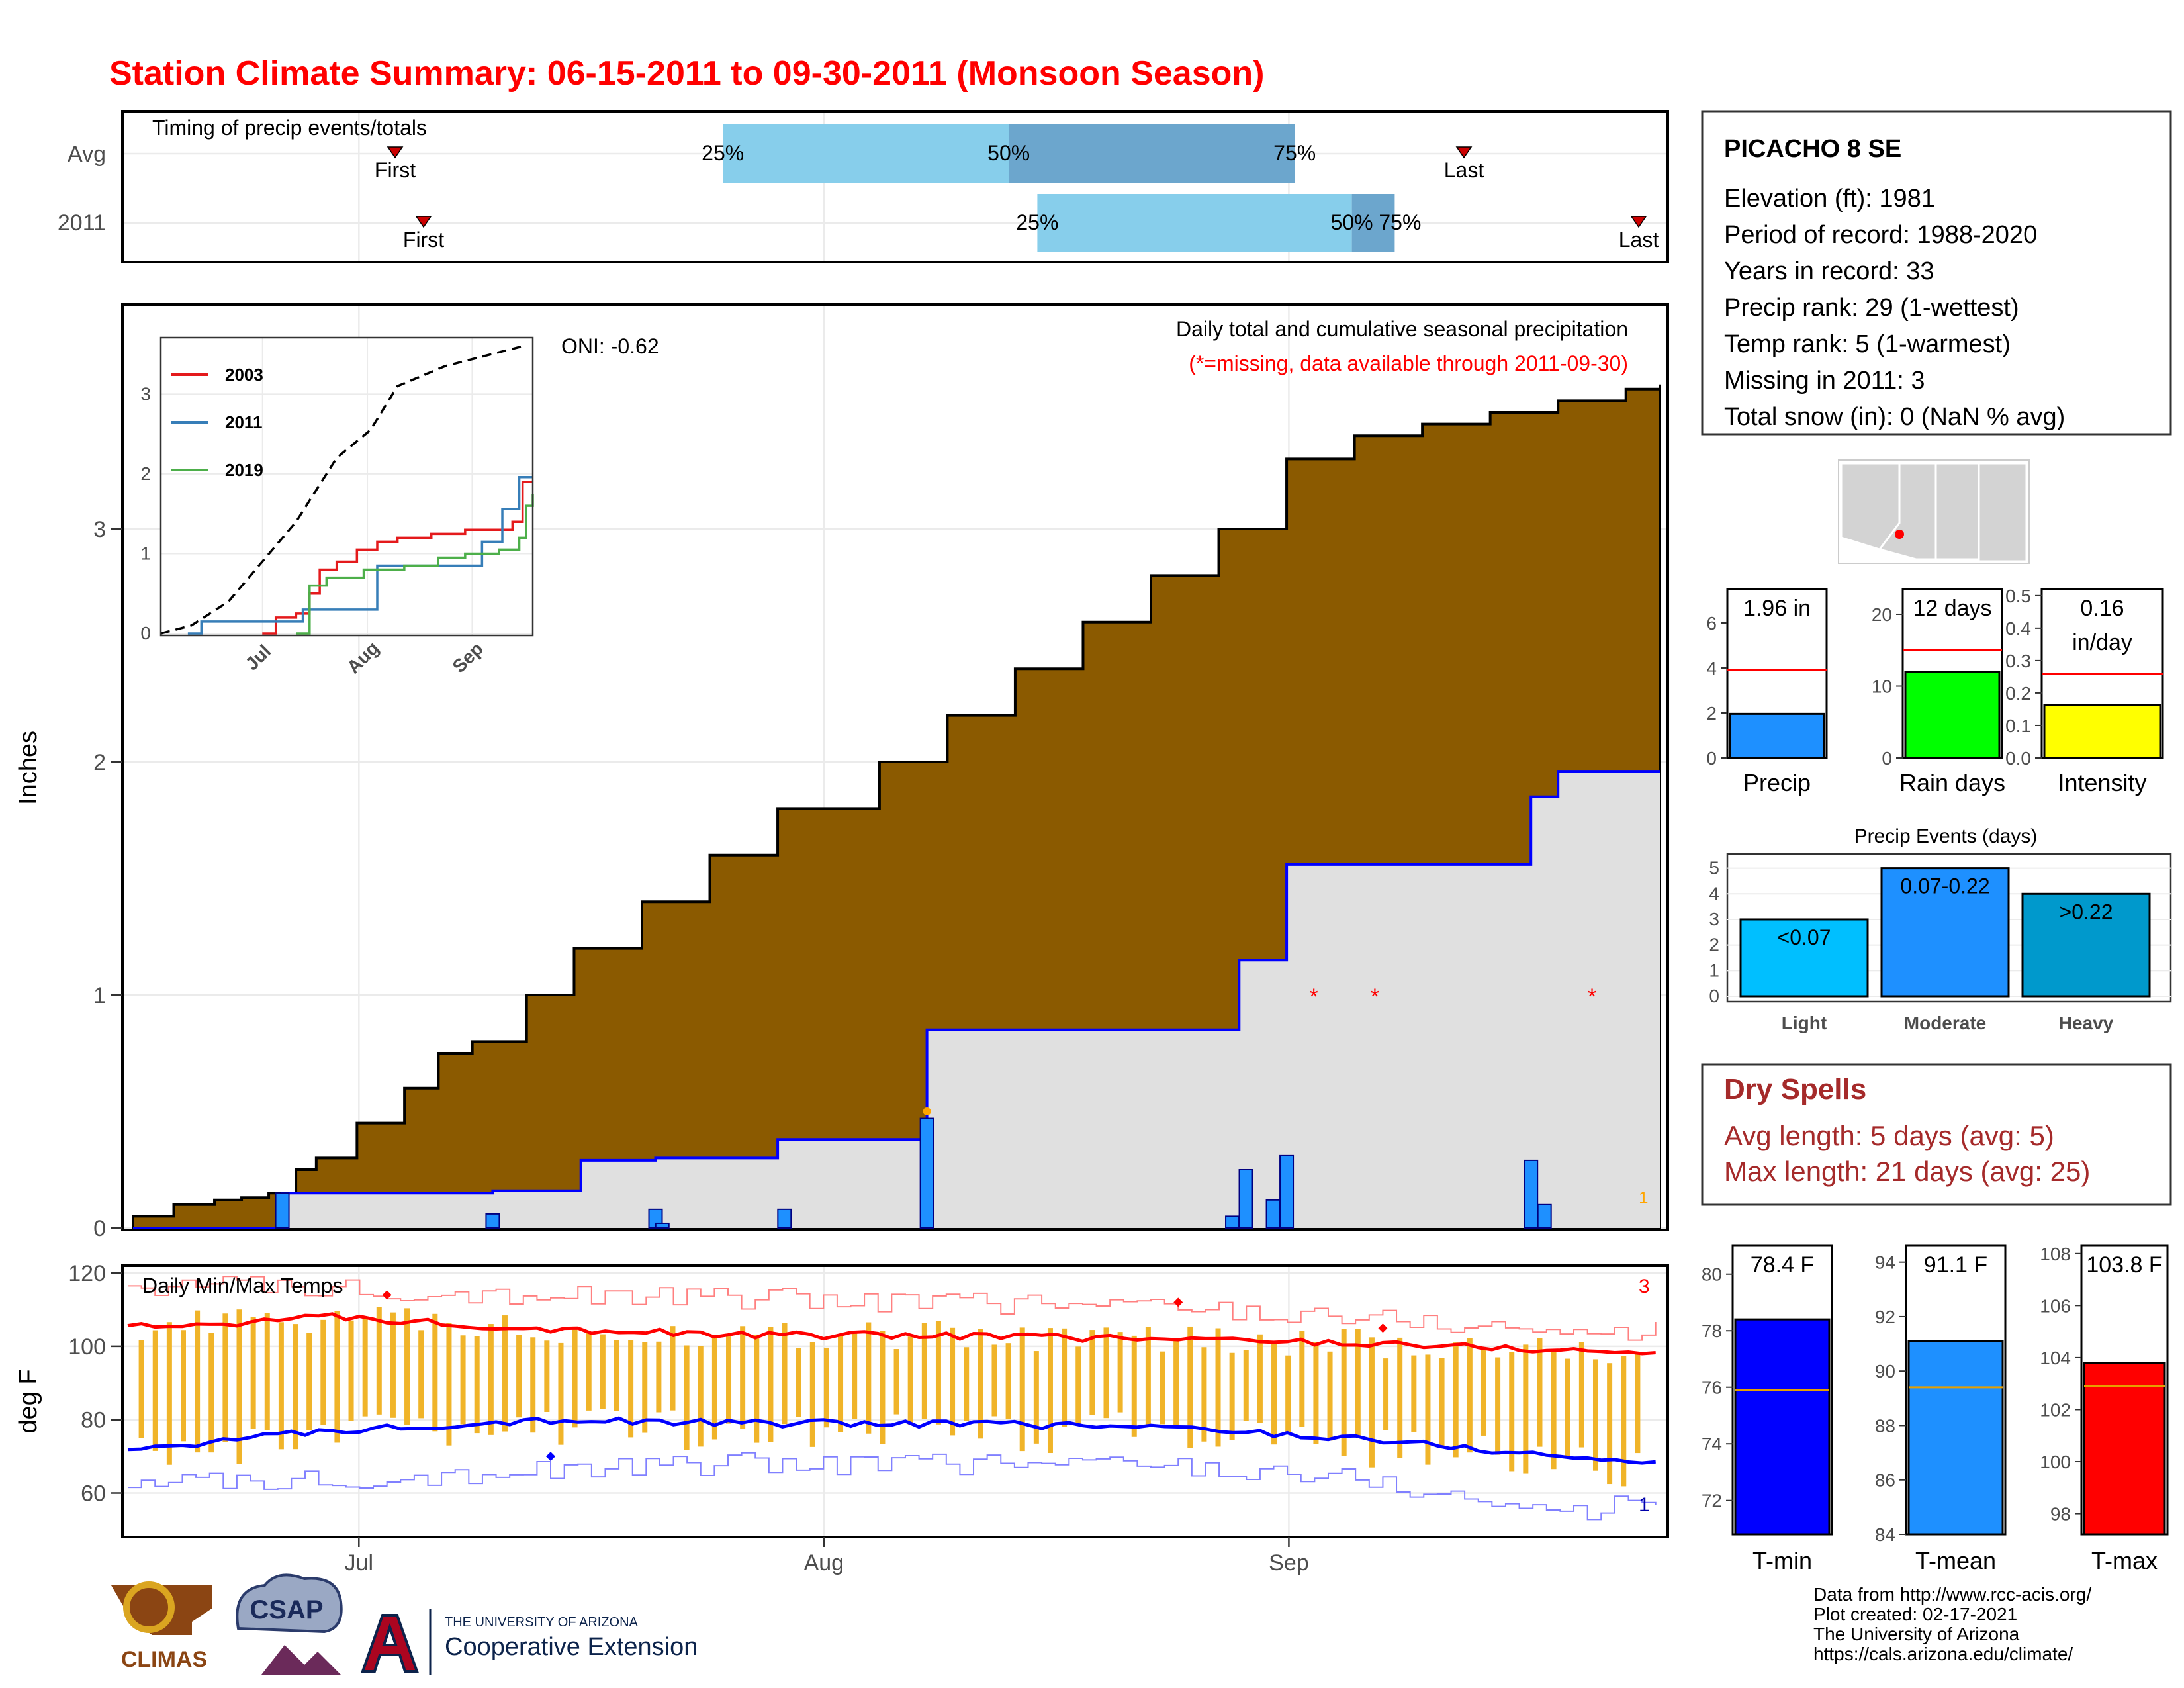  I want to click on summary-ytick-1-1: 10, so click(1882, 686).